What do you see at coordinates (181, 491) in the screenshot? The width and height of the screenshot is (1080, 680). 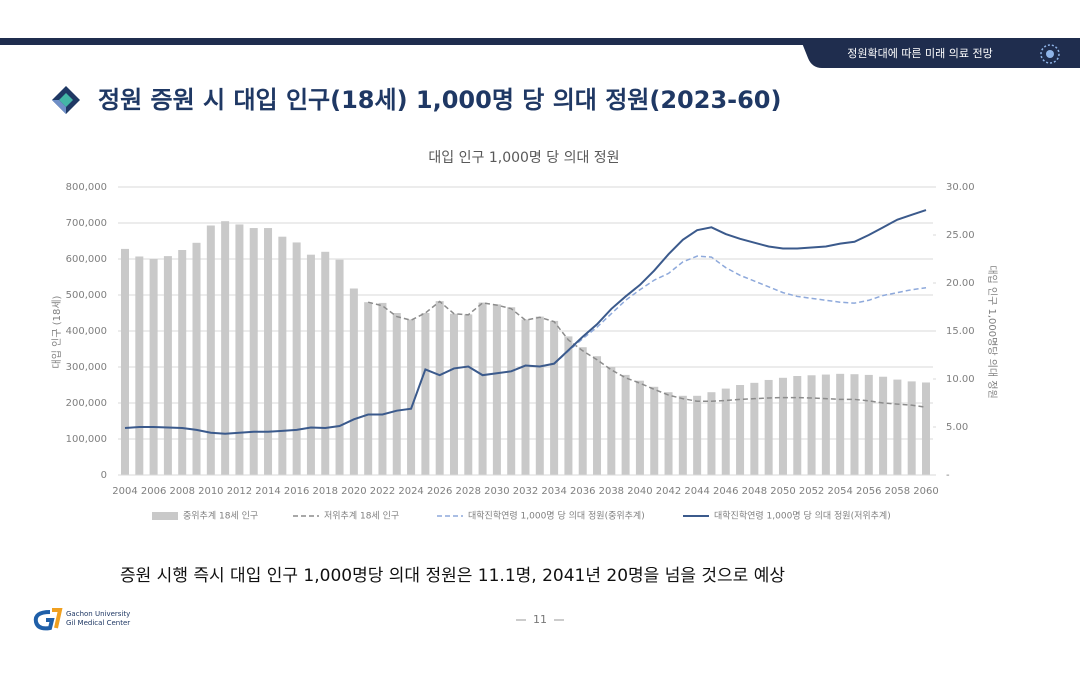 I see `x-tick-label: 2008` at bounding box center [181, 491].